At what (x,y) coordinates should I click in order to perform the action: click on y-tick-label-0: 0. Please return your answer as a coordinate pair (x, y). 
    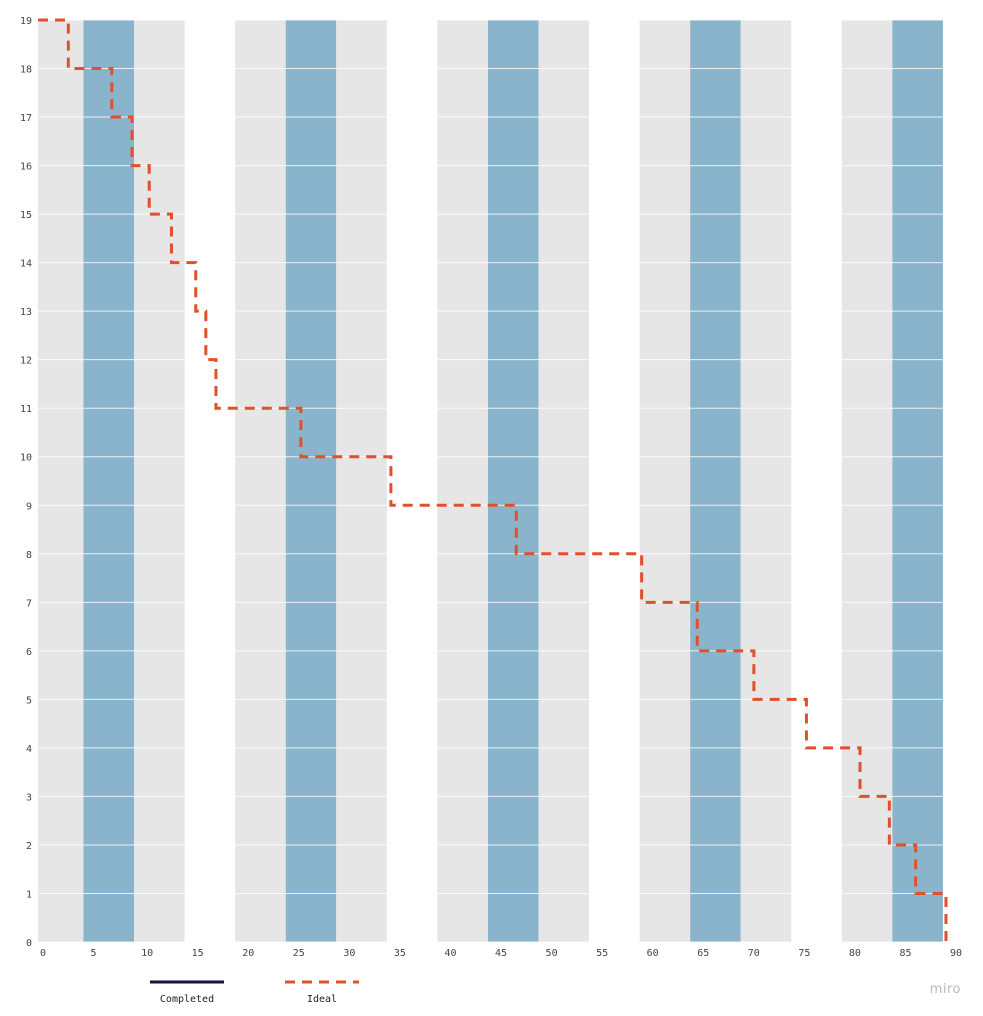
    Looking at the image, I should click on (29, 943).